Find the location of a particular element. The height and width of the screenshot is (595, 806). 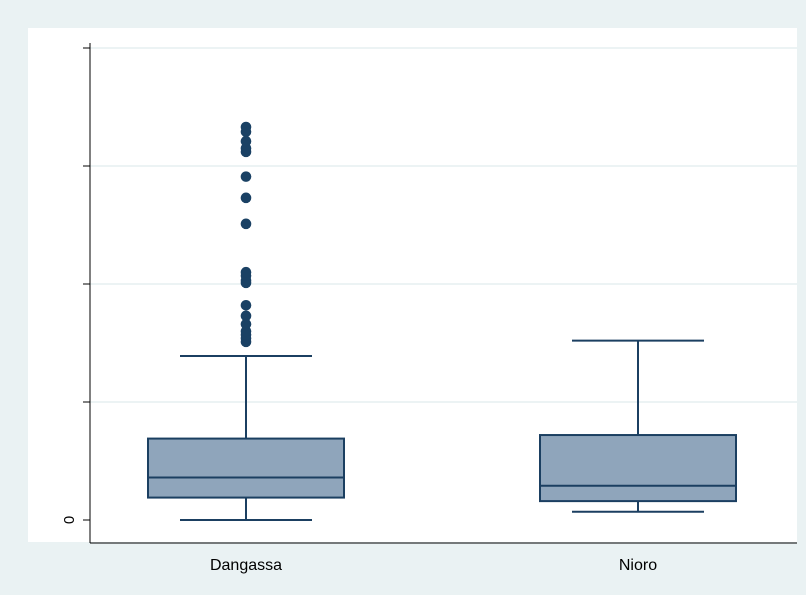

x-tick-label-dangassa: Dangassa is located at coordinates (246, 565).